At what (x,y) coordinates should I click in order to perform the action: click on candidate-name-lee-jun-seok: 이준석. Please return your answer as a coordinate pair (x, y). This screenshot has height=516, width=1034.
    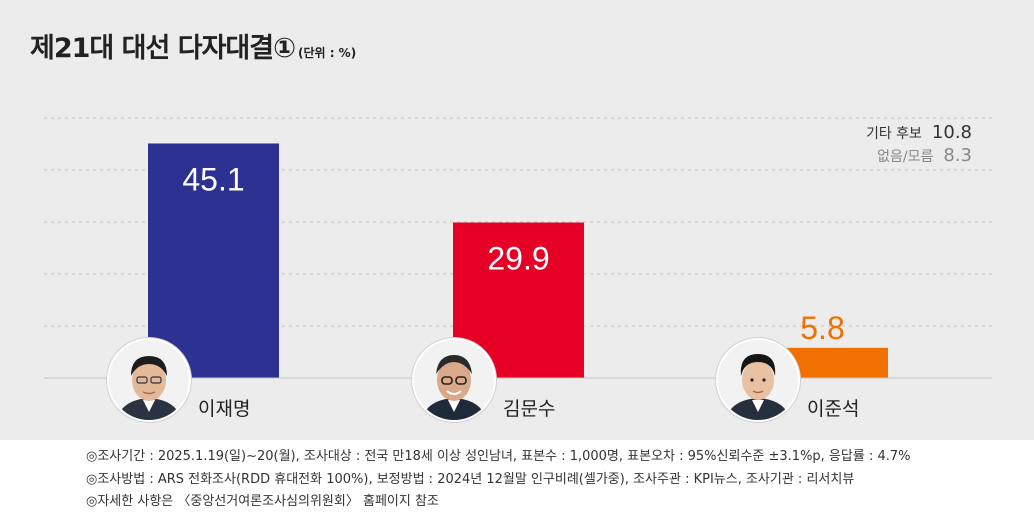
    Looking at the image, I should click on (833, 409).